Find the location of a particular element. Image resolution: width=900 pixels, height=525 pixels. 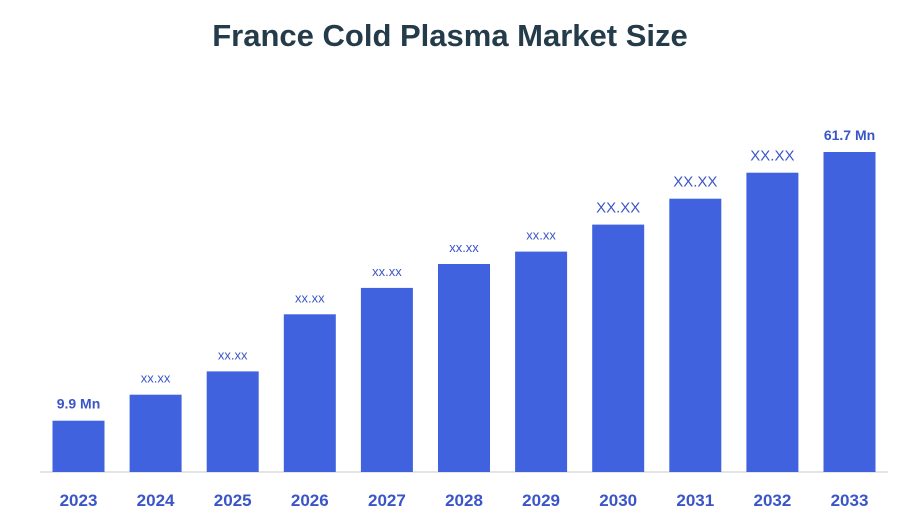

bar-2029 is located at coordinates (541, 361).